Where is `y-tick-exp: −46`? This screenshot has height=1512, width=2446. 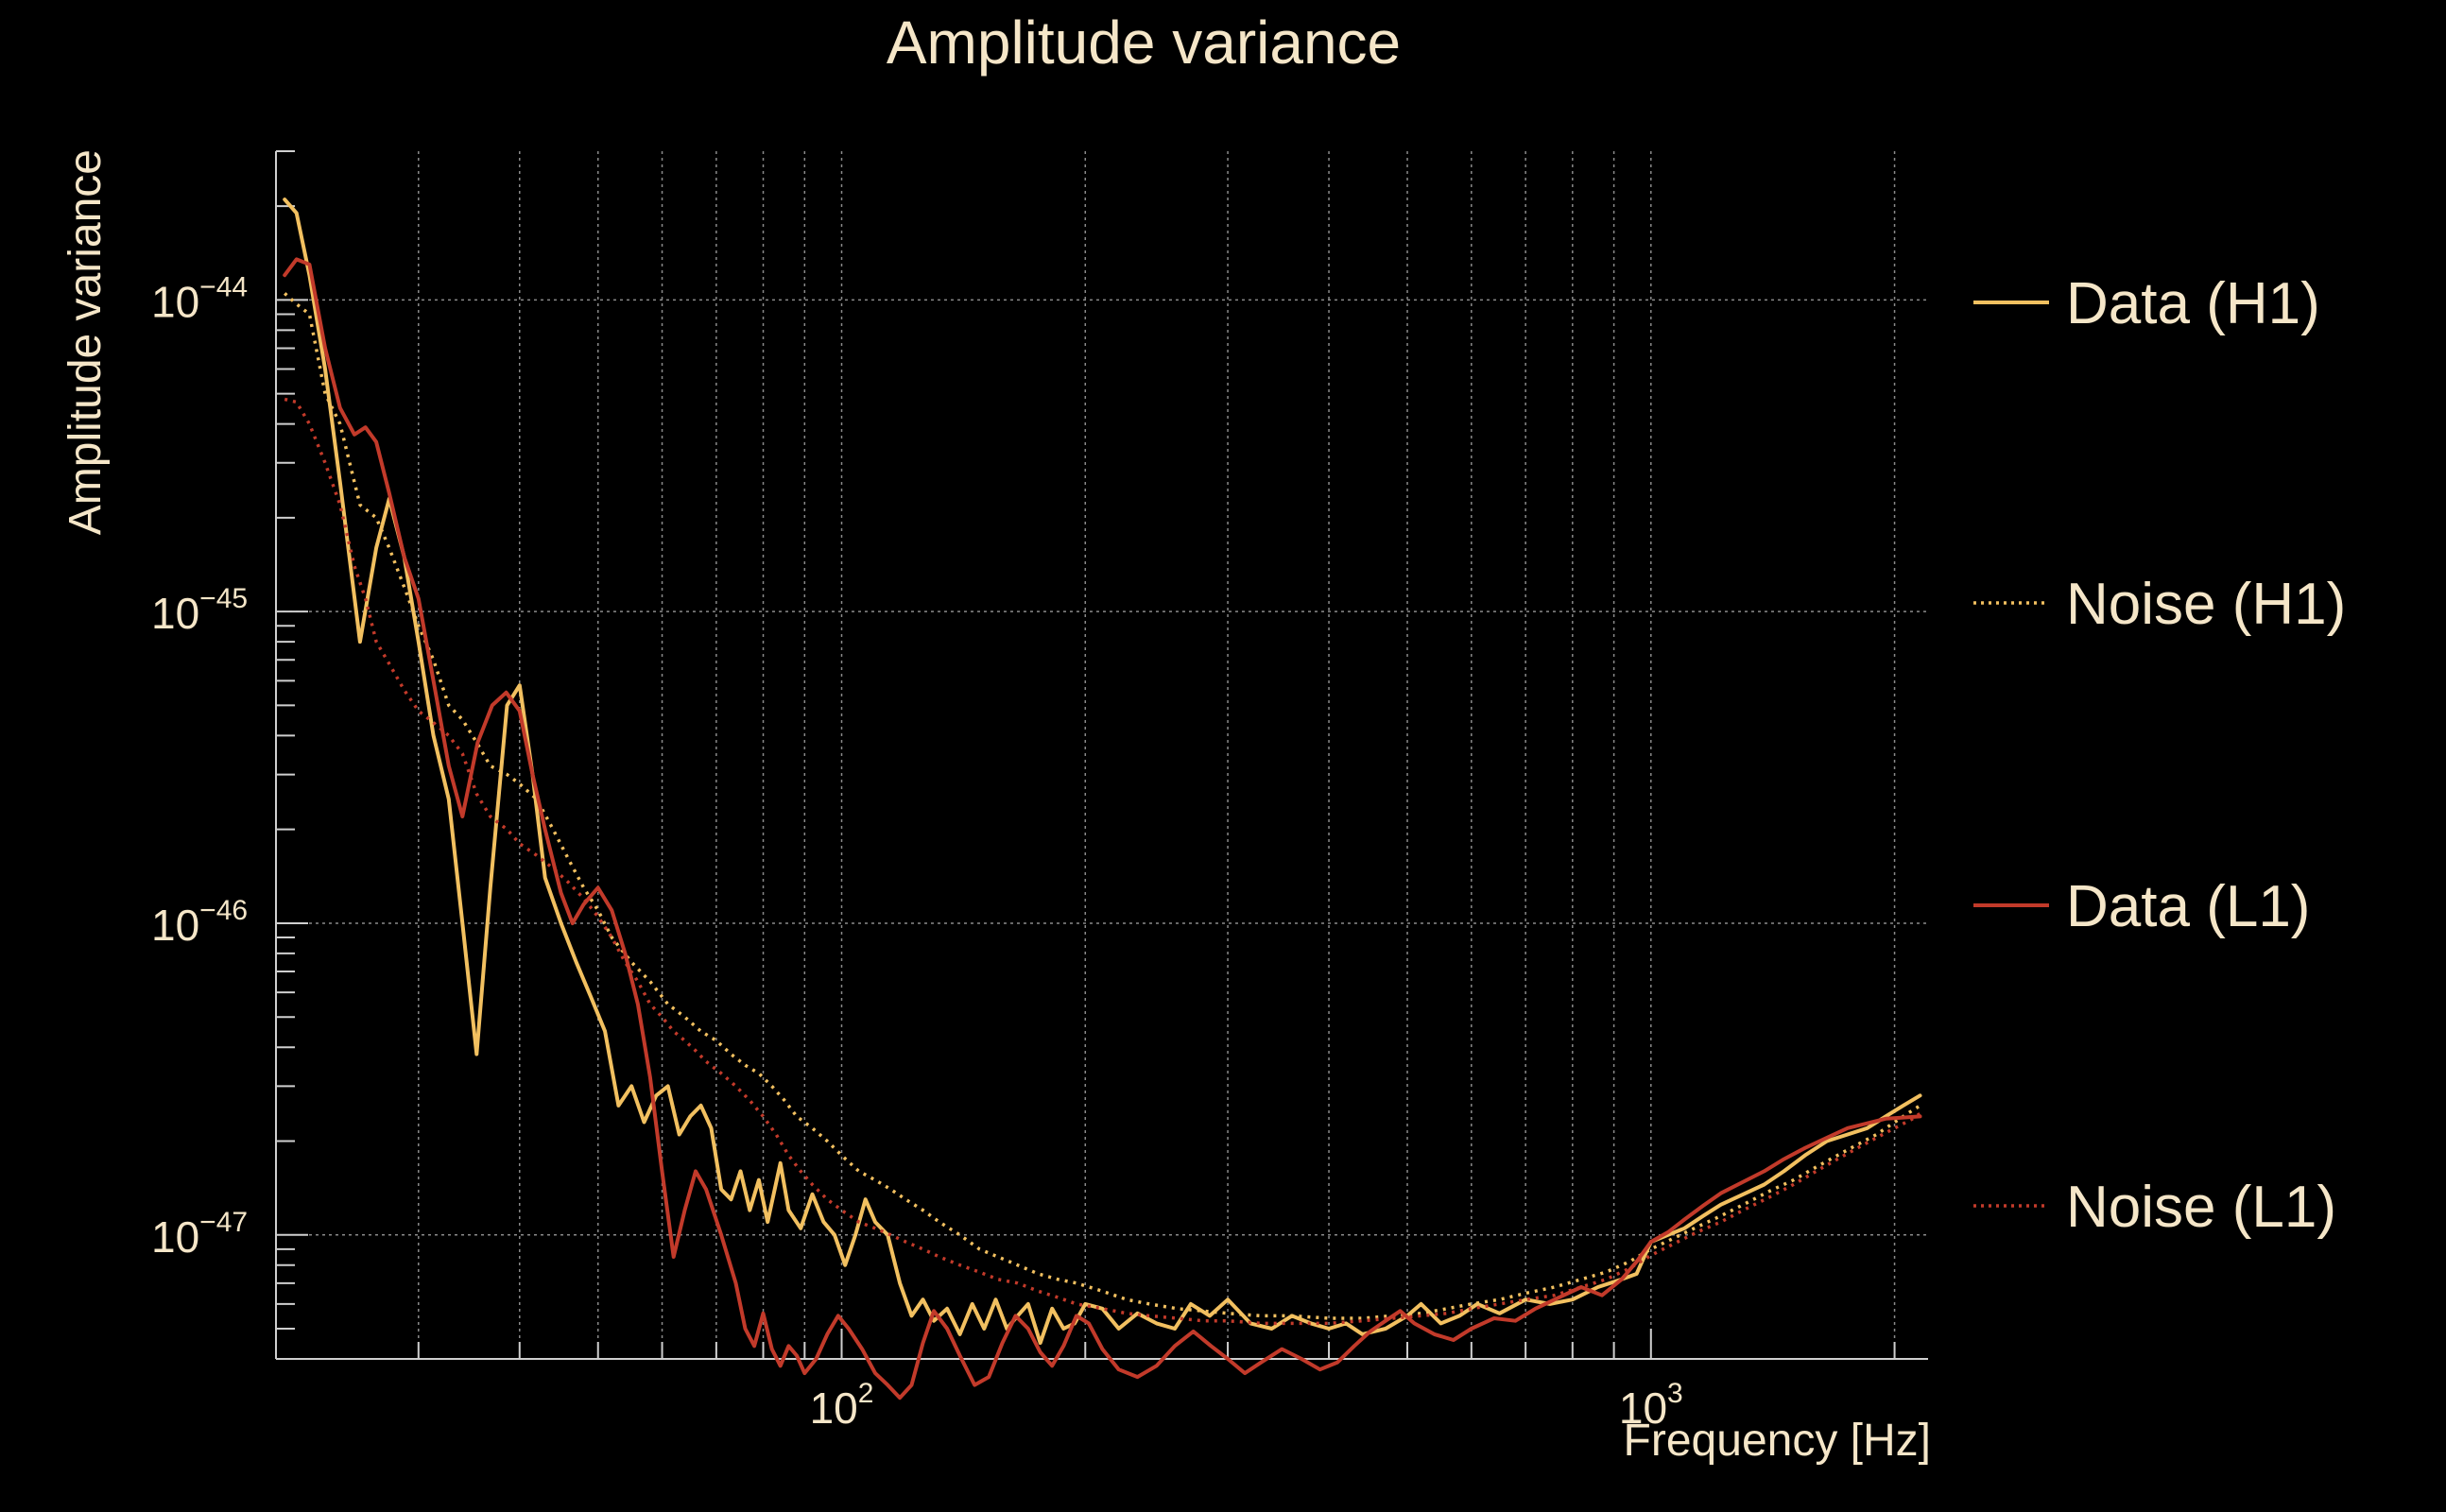 y-tick-exp: −46 is located at coordinates (223, 910).